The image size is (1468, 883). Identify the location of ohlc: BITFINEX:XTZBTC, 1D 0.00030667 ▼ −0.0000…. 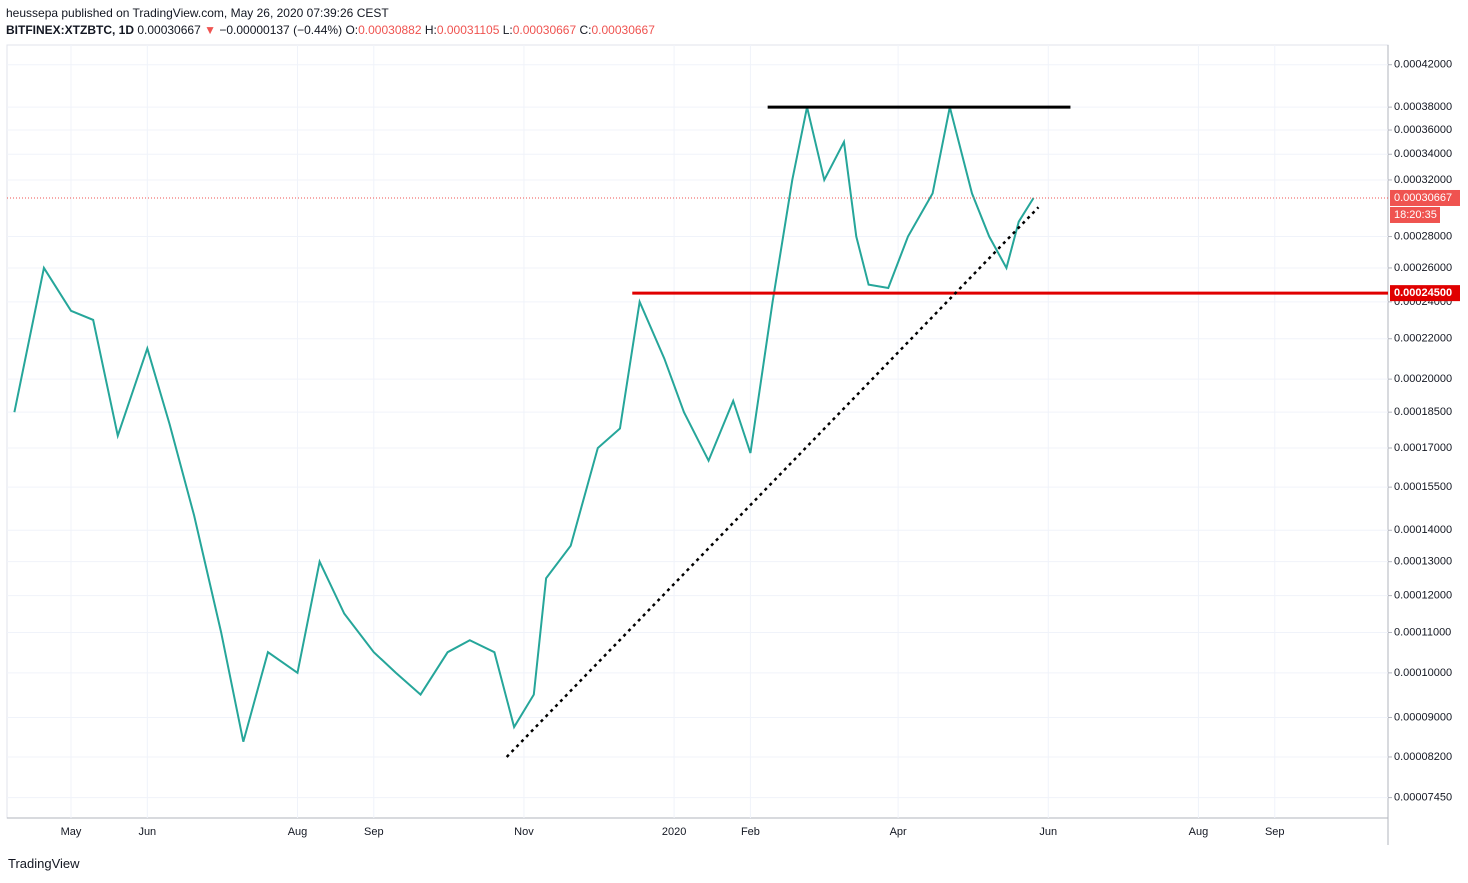
(330, 30).